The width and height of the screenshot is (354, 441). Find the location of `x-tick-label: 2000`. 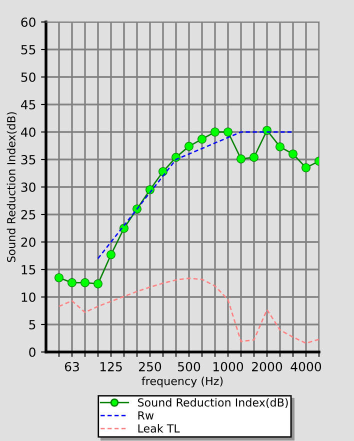

x-tick-label: 2000 is located at coordinates (267, 367).